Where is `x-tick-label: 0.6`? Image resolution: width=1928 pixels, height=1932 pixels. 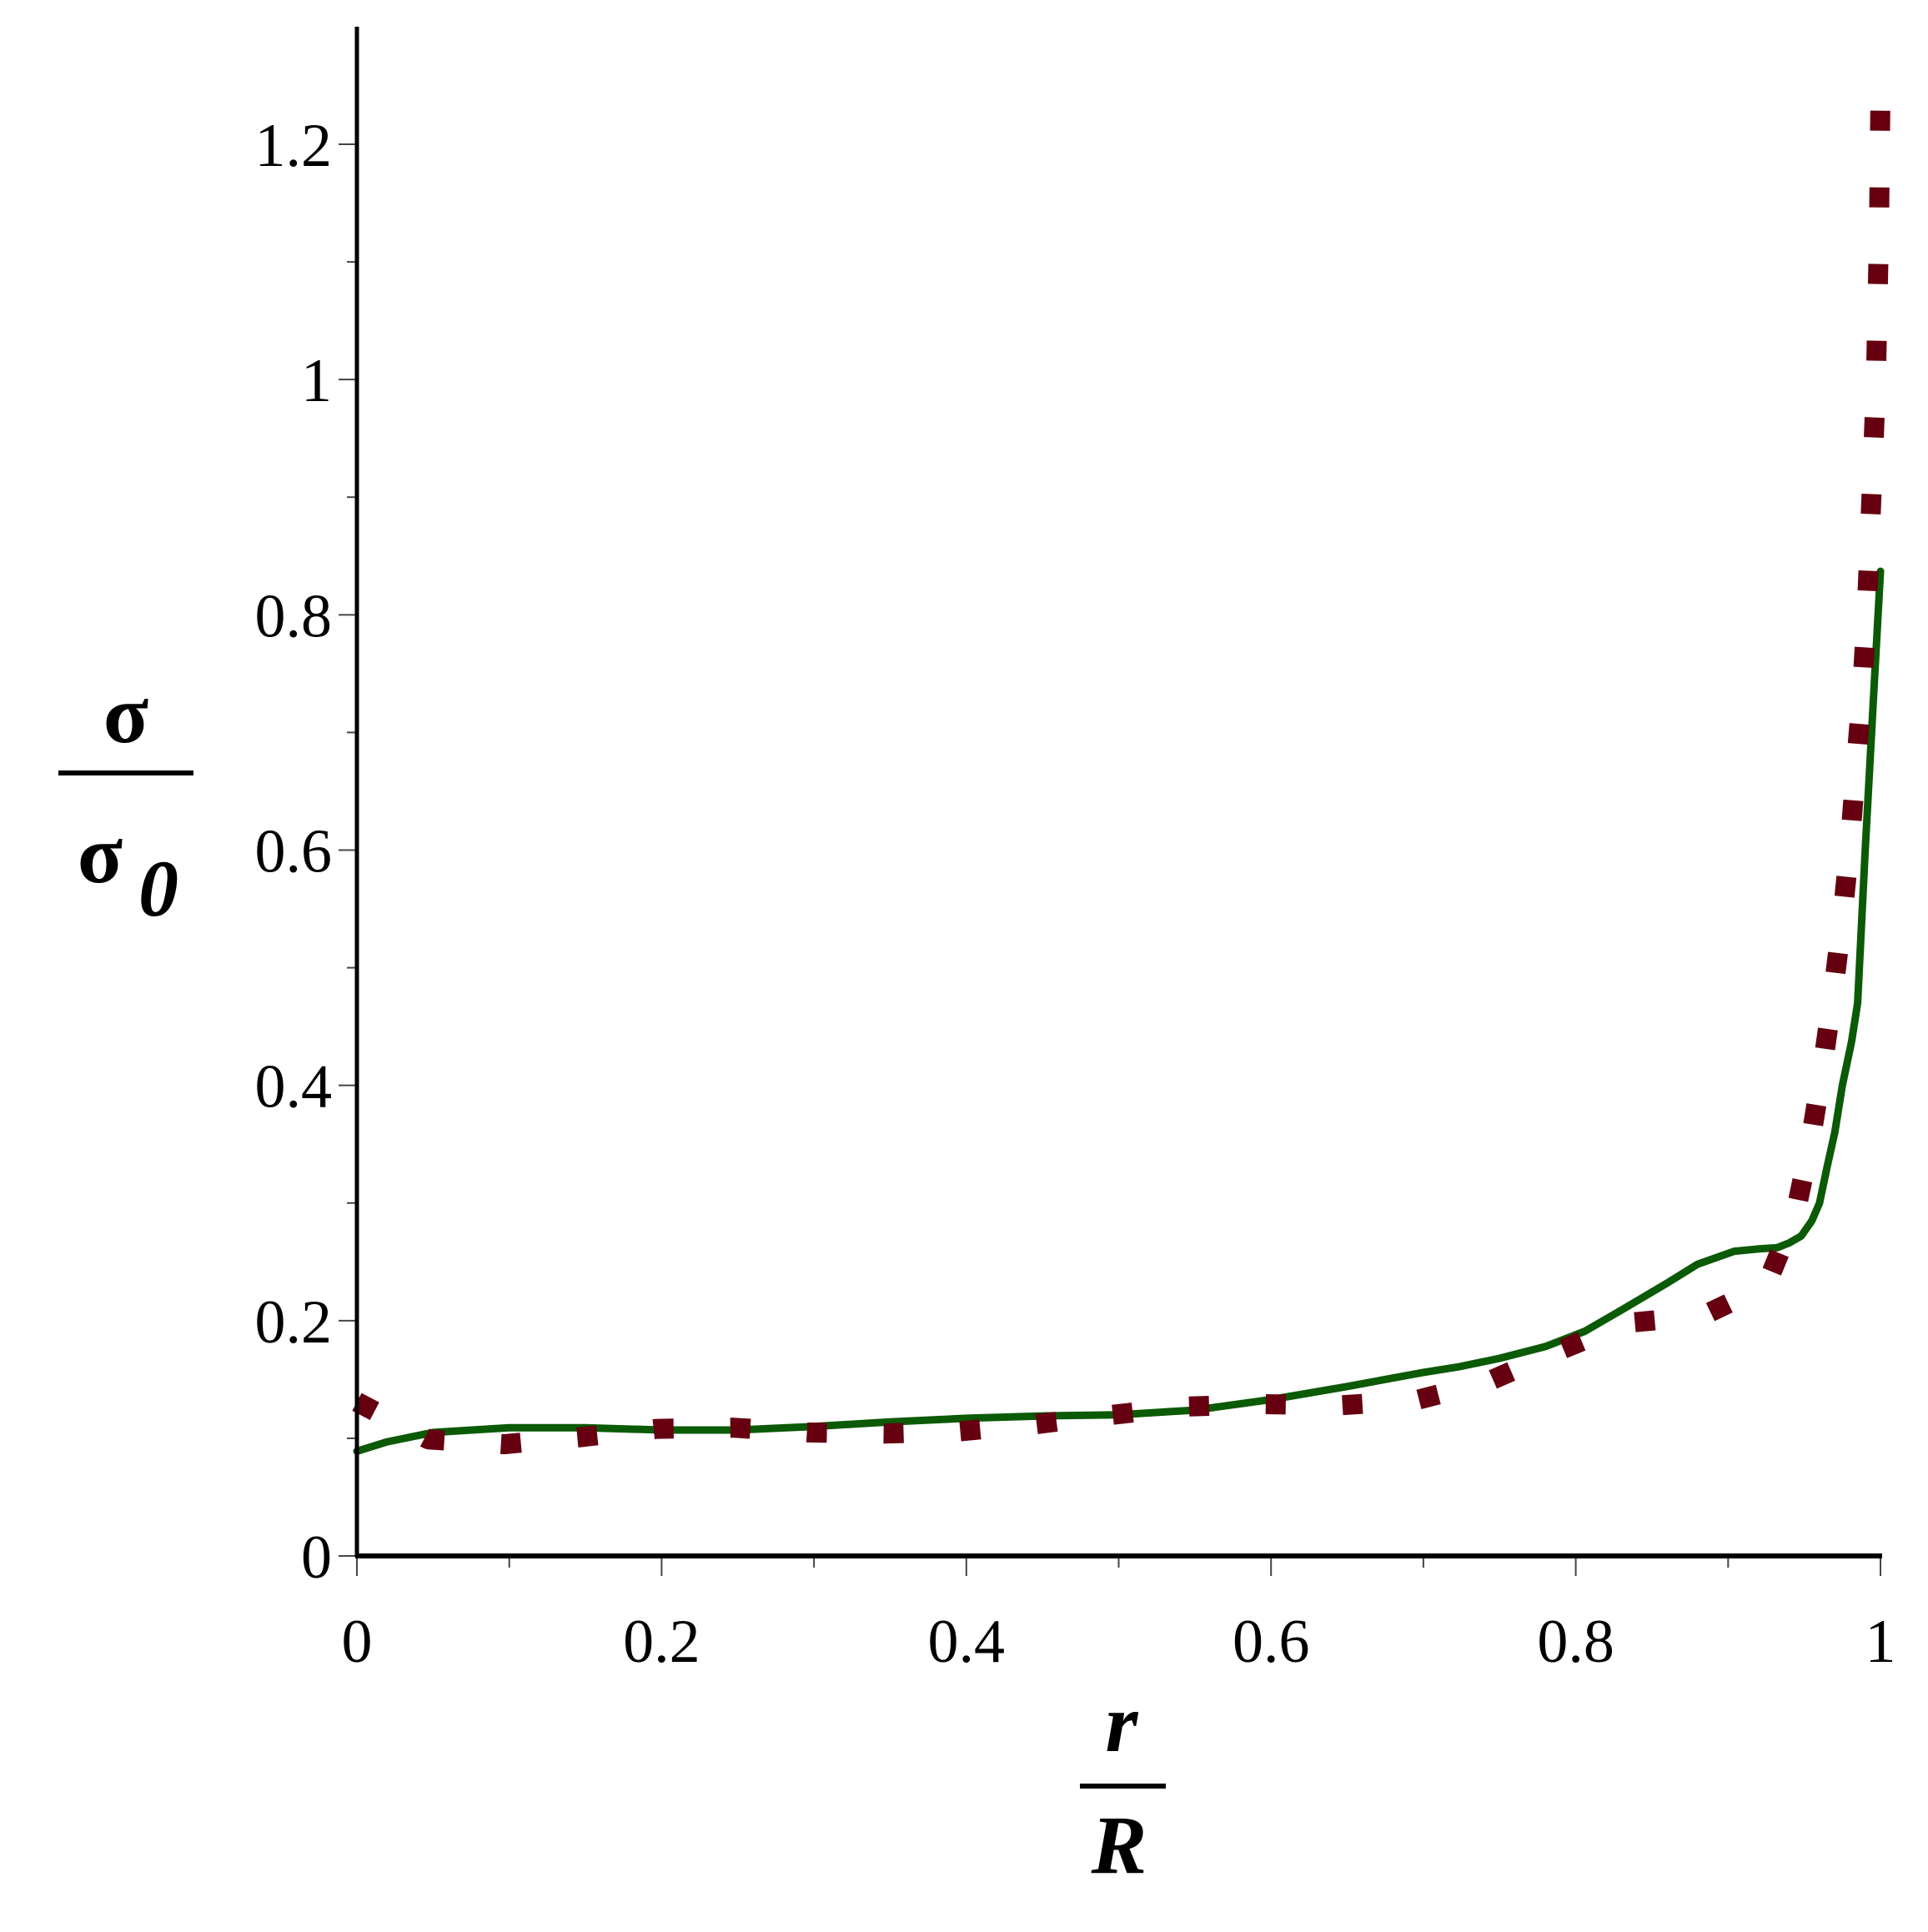 x-tick-label: 0.6 is located at coordinates (1271, 1642).